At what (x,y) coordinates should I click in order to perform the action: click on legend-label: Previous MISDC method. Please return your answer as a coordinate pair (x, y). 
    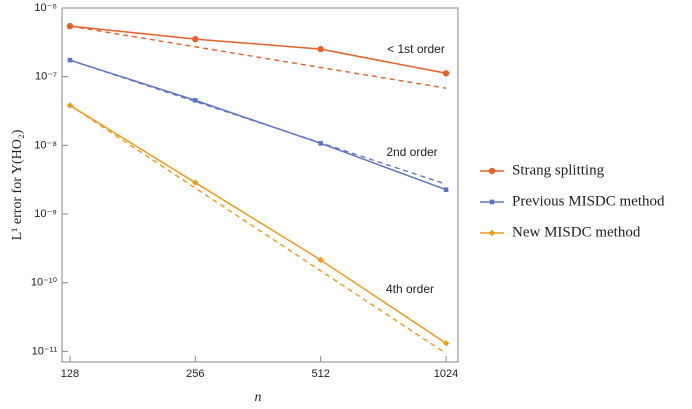
    Looking at the image, I should click on (588, 201).